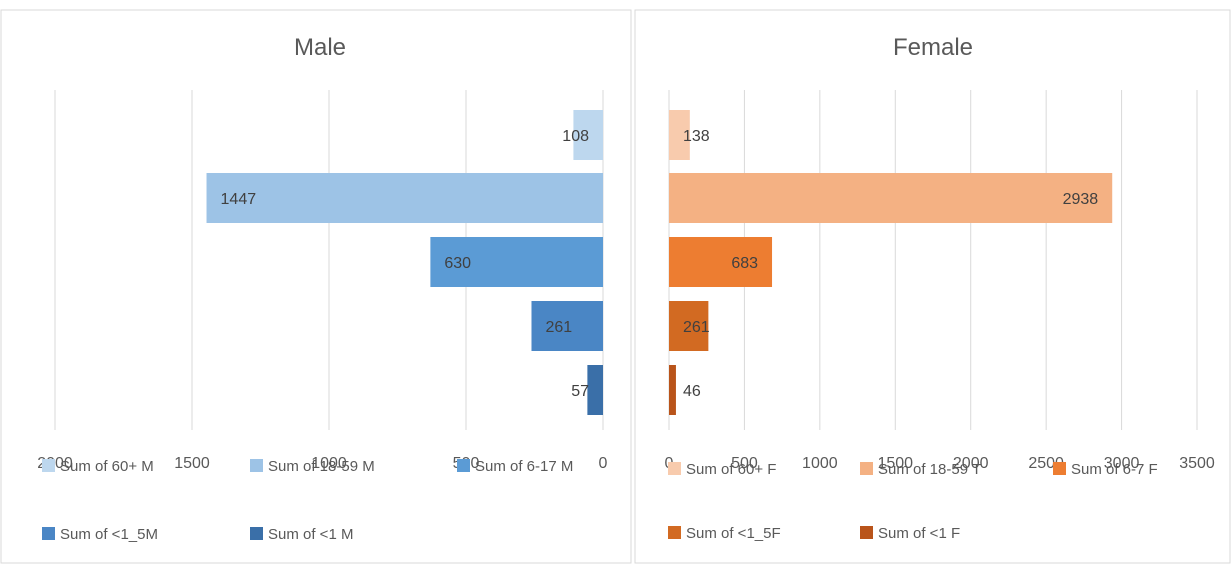 The height and width of the screenshot is (565, 1231). Describe the element at coordinates (820, 463) in the screenshot. I see `female-x-tick-label: 1000` at that location.